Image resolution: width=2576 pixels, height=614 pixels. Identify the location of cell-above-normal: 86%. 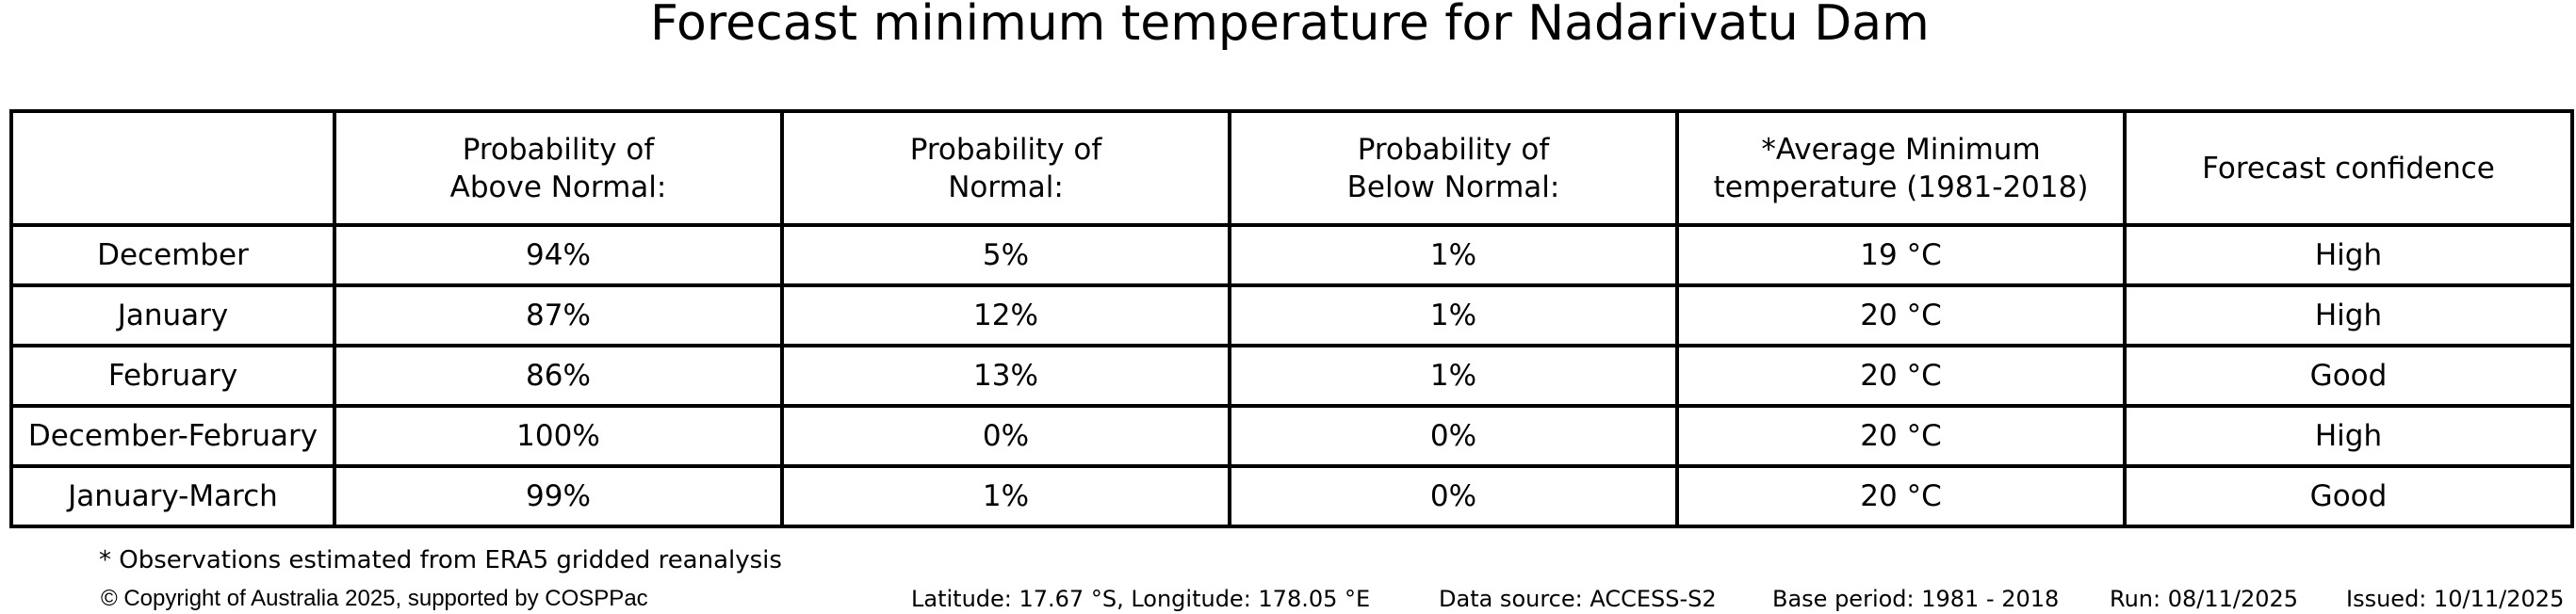
(558, 376).